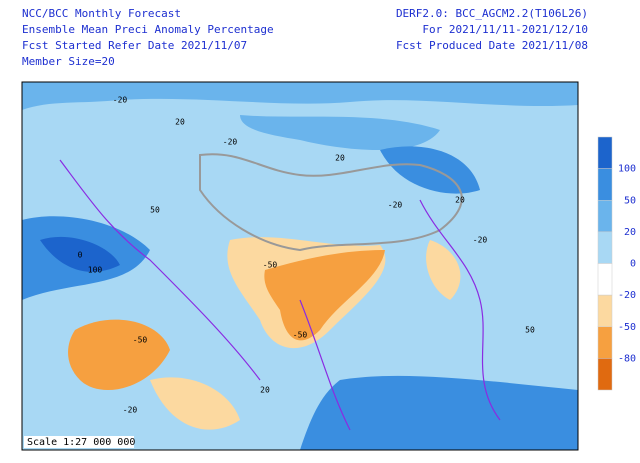  I want to click on legend: 100 50 20 0 -20 -50 -80, so click(616, 263).